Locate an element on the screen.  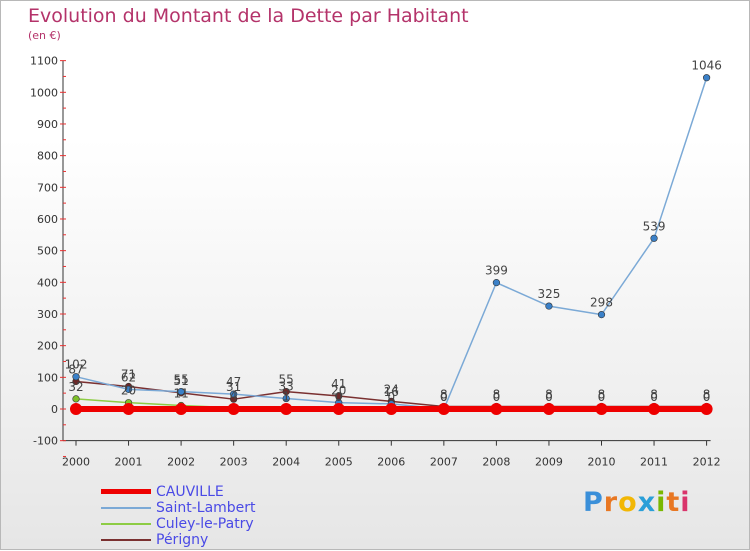
data-label: 31 is located at coordinates (233, 387).